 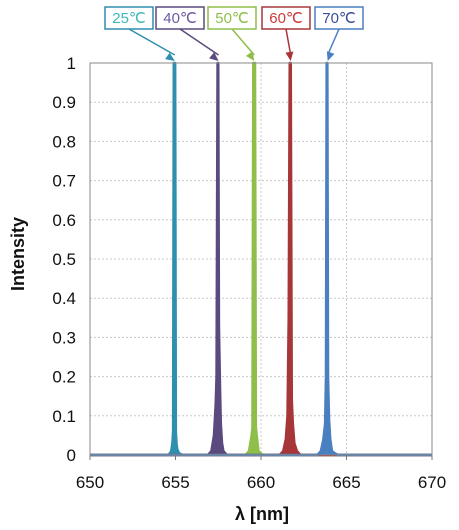 I want to click on temperature-label-0: 25℃, so click(x=129, y=18).